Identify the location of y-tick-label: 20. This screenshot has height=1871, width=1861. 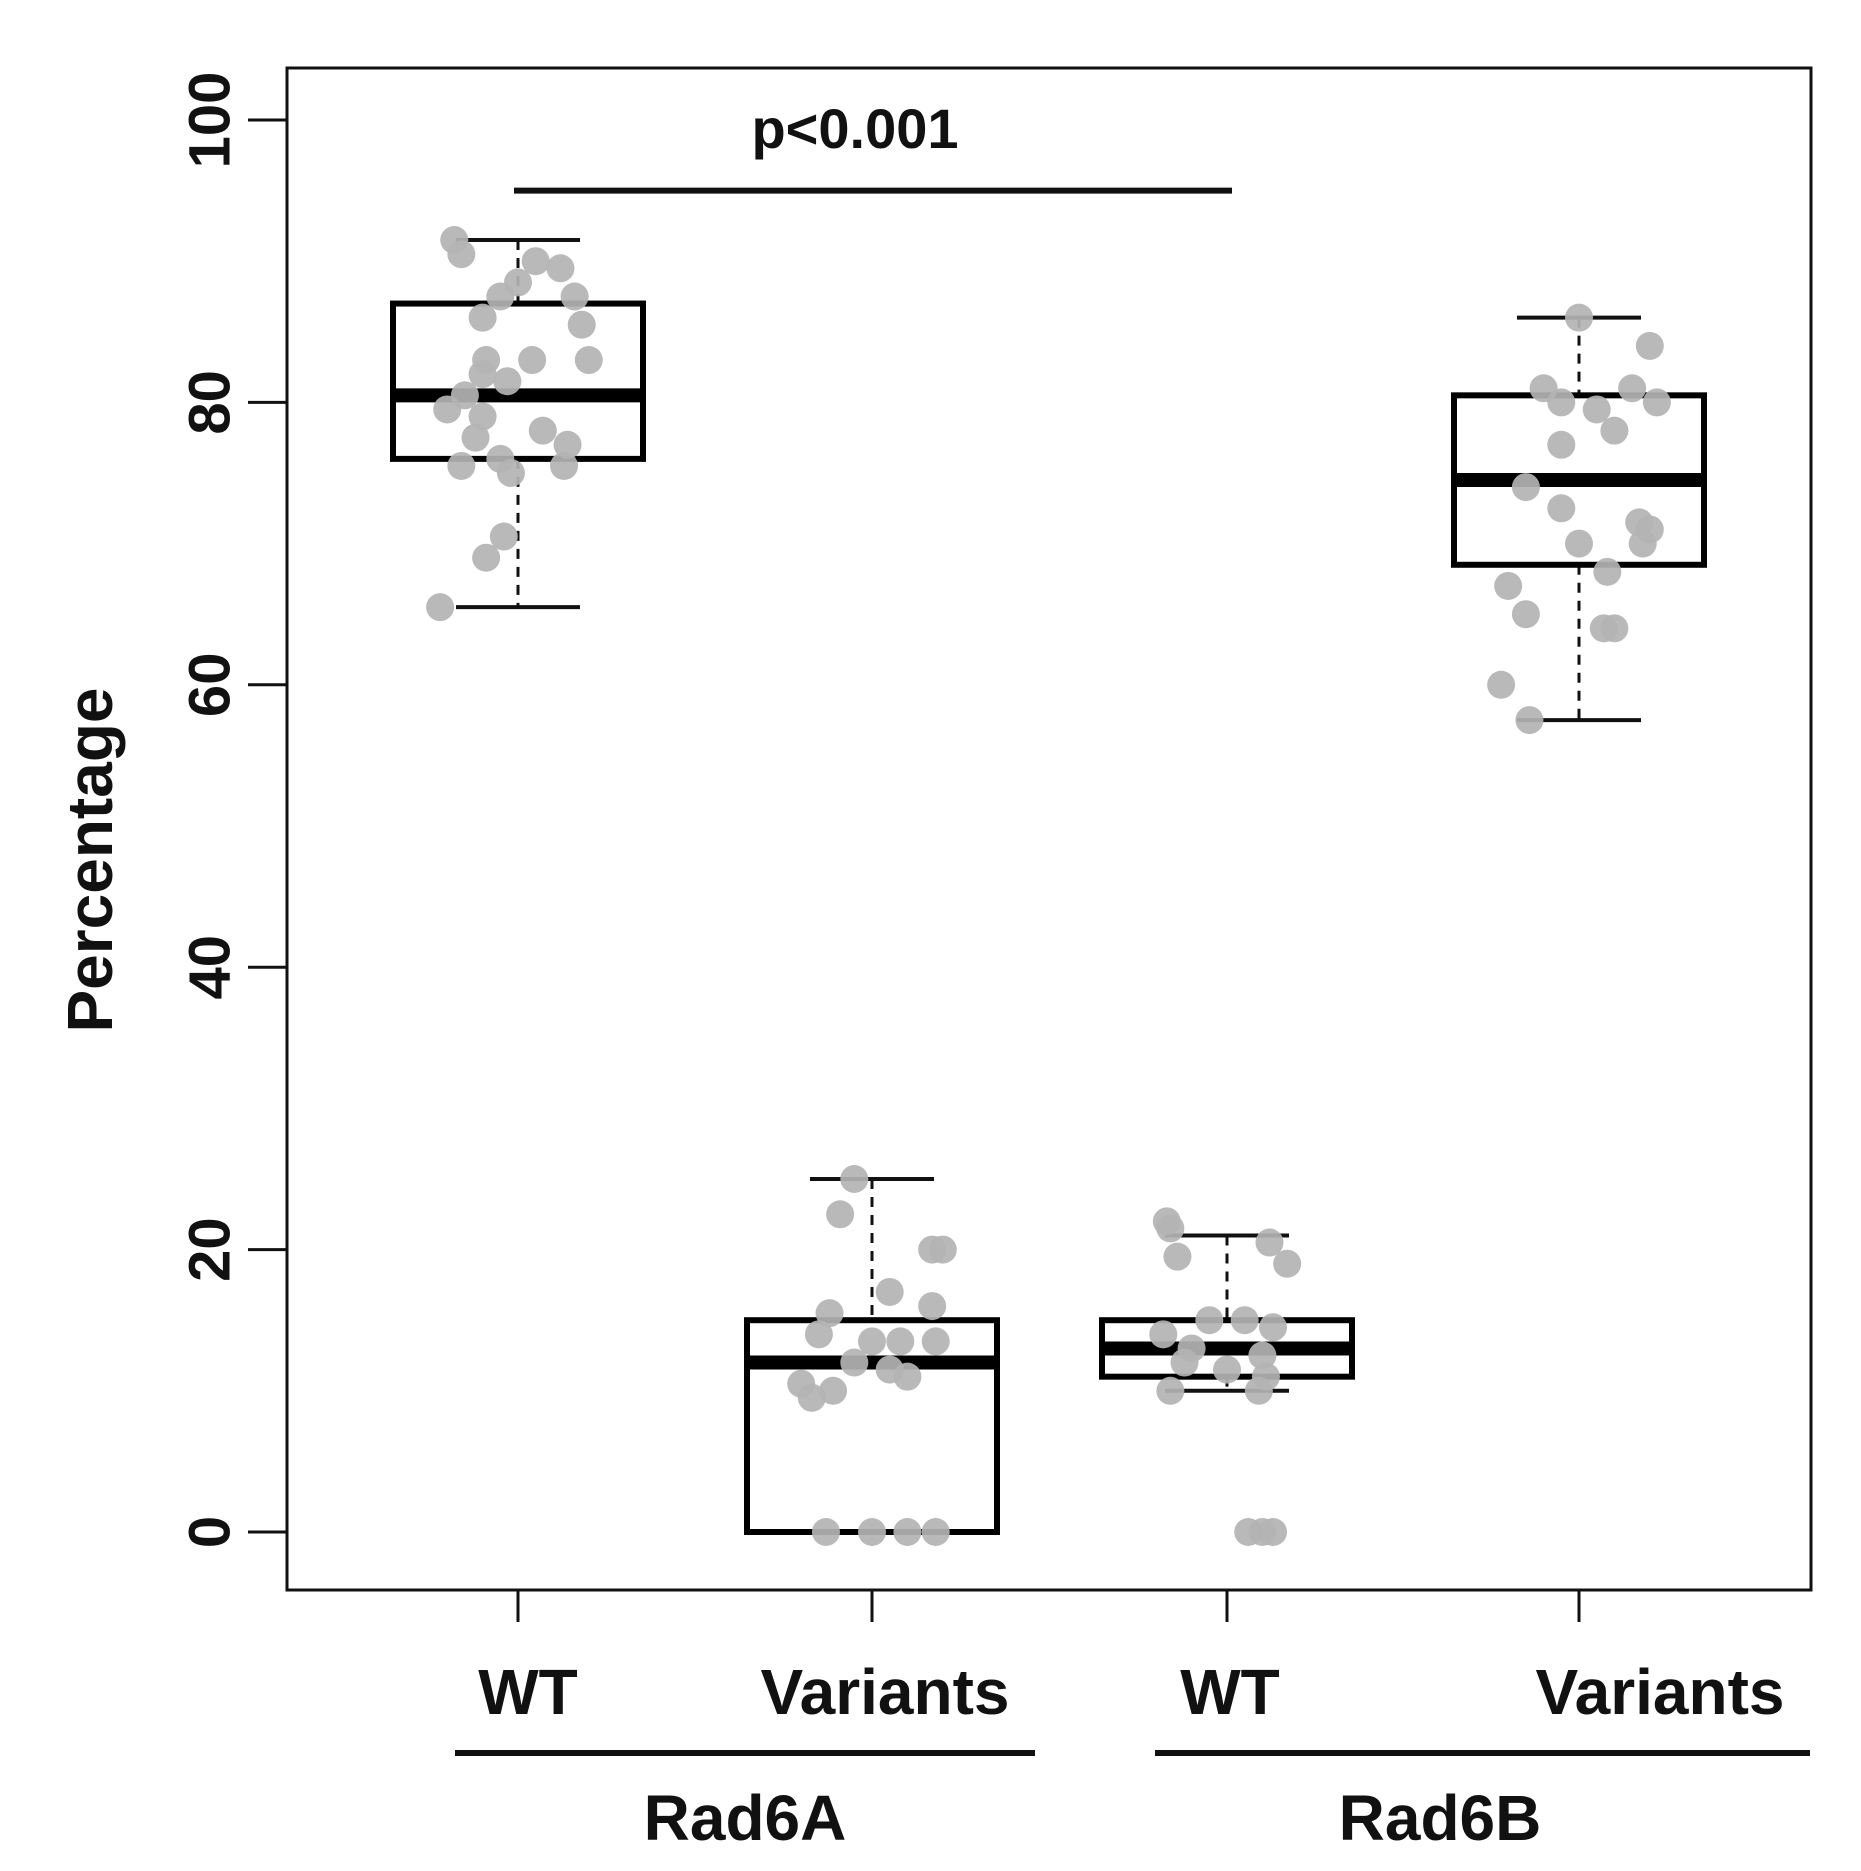
(210, 1249).